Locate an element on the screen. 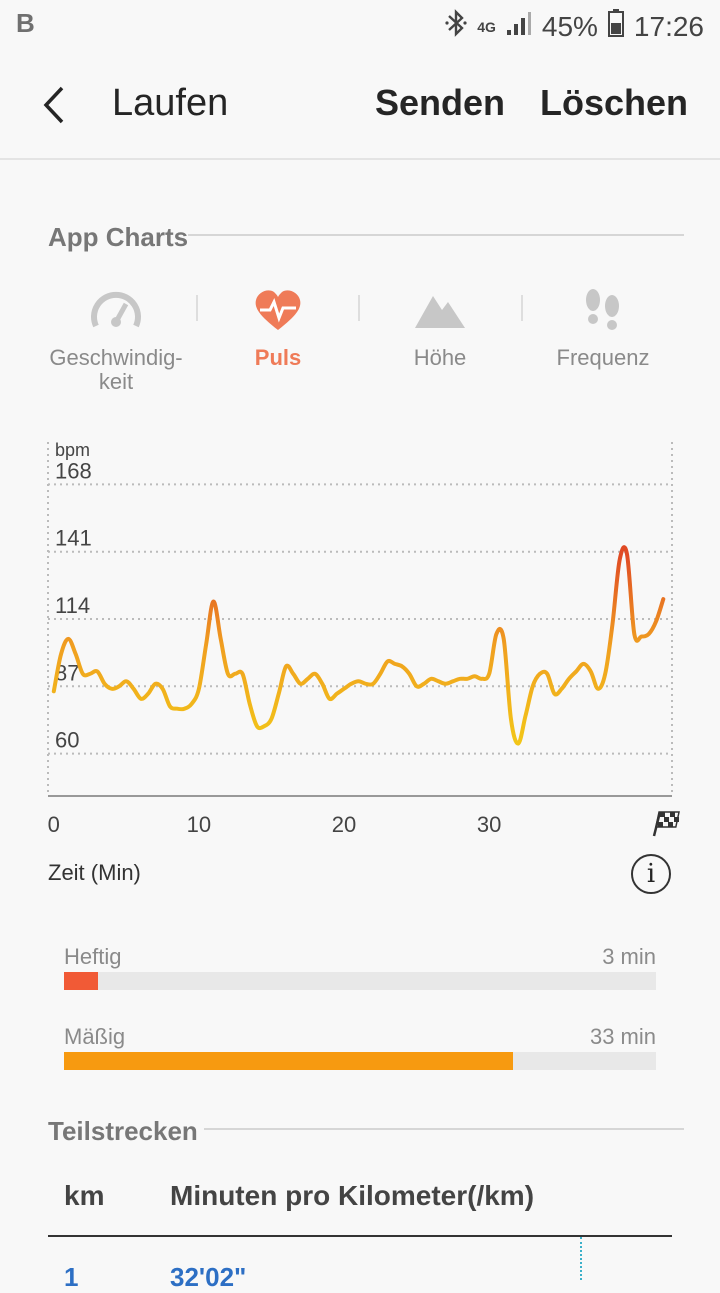  finish-flag-icon is located at coordinates (666, 824).